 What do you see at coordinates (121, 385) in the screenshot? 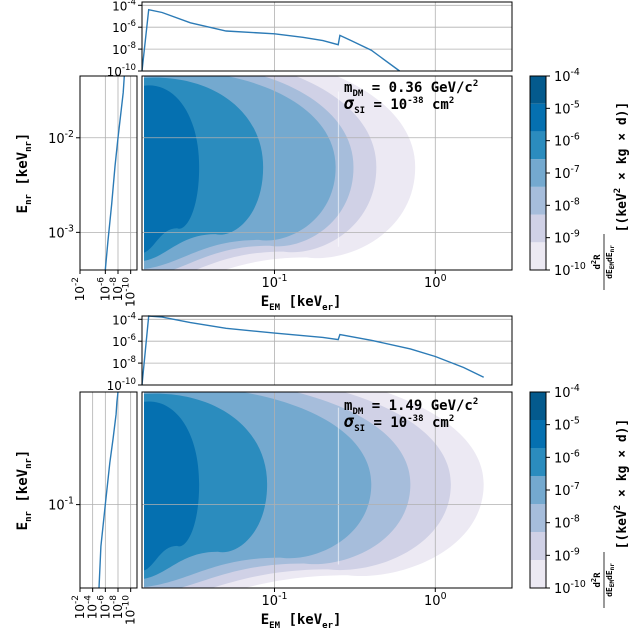
I see `top-y-tick-label: 10⁻¹⁰` at bounding box center [121, 385].